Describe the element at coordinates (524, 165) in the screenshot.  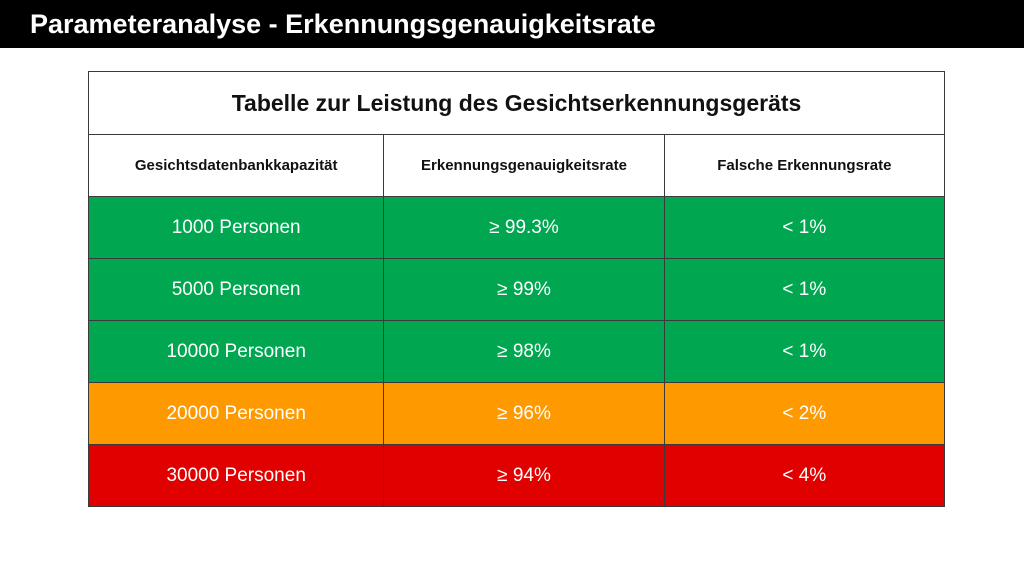
I see `header-accuracy: Erkennungsgenauigkeitsrate` at that location.